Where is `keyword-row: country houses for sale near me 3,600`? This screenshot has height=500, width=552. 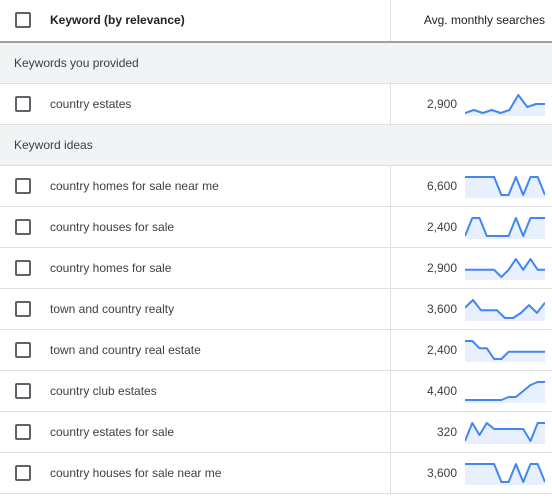
keyword-row: country houses for sale near me 3,600 is located at coordinates (276, 473).